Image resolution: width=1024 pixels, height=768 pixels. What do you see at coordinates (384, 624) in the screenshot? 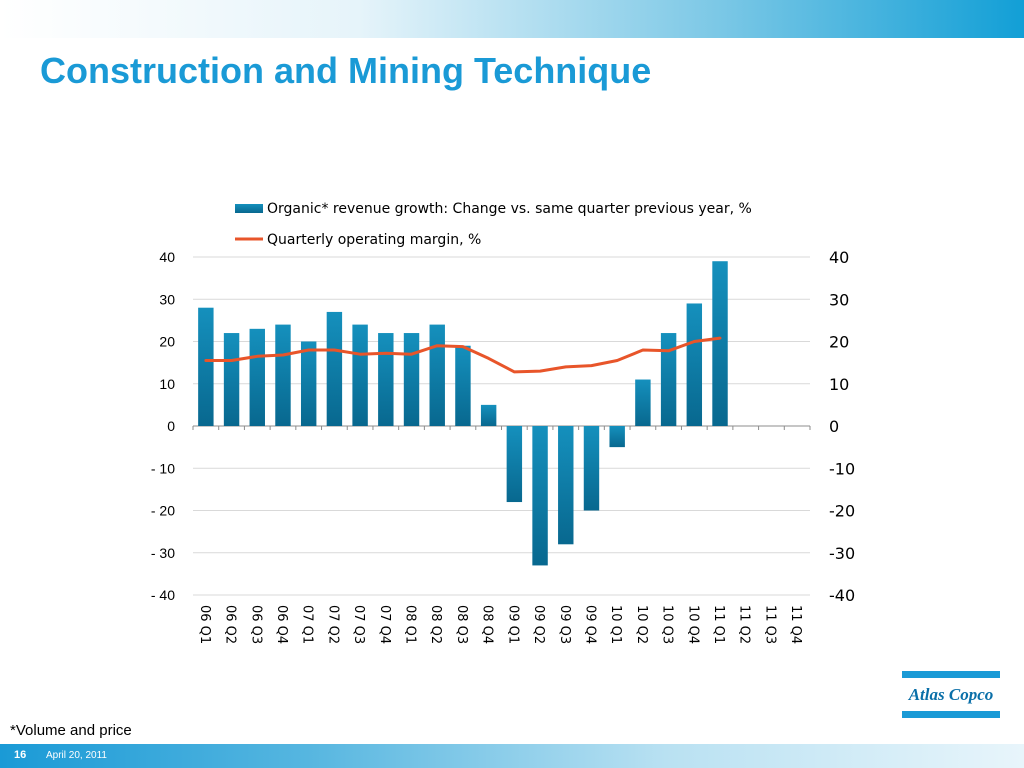
I see `x-axis-category-label: 07 Q4` at bounding box center [384, 624].